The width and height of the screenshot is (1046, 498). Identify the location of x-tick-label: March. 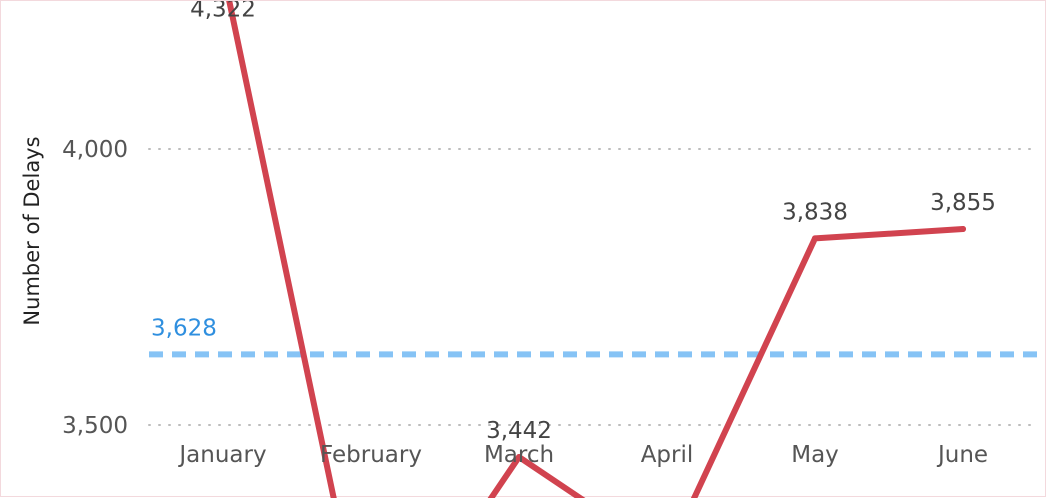
(519, 455).